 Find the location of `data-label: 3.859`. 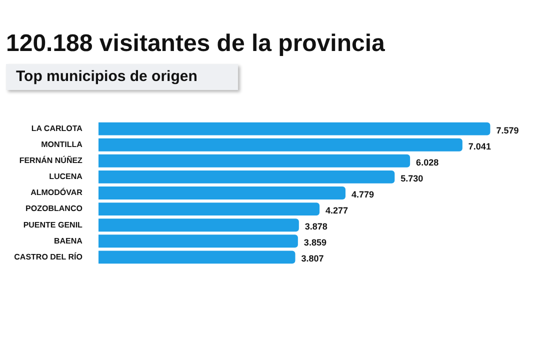

data-label: 3.859 is located at coordinates (315, 243).